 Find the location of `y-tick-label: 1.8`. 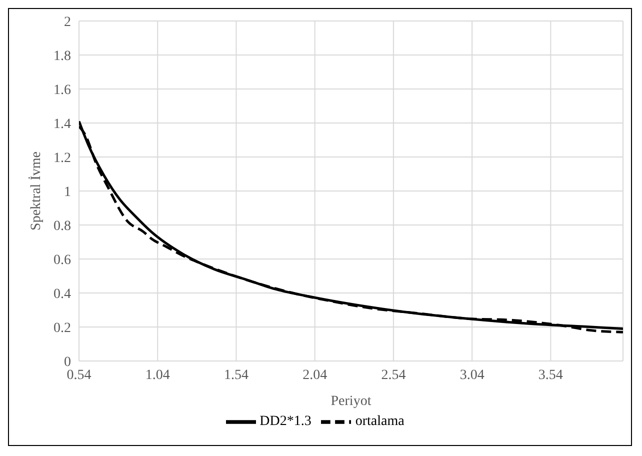

y-tick-label: 1.8 is located at coordinates (62, 56).